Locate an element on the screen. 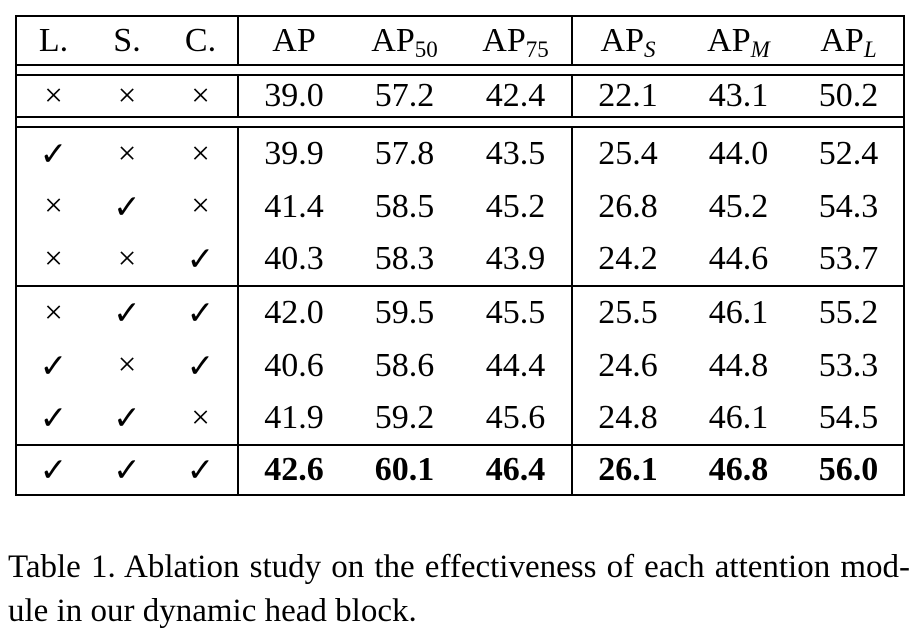 This screenshot has width=918, height=643. header-row: L. S. C. AP AP50 AP75 APS APM APL is located at coordinates (460, 41).